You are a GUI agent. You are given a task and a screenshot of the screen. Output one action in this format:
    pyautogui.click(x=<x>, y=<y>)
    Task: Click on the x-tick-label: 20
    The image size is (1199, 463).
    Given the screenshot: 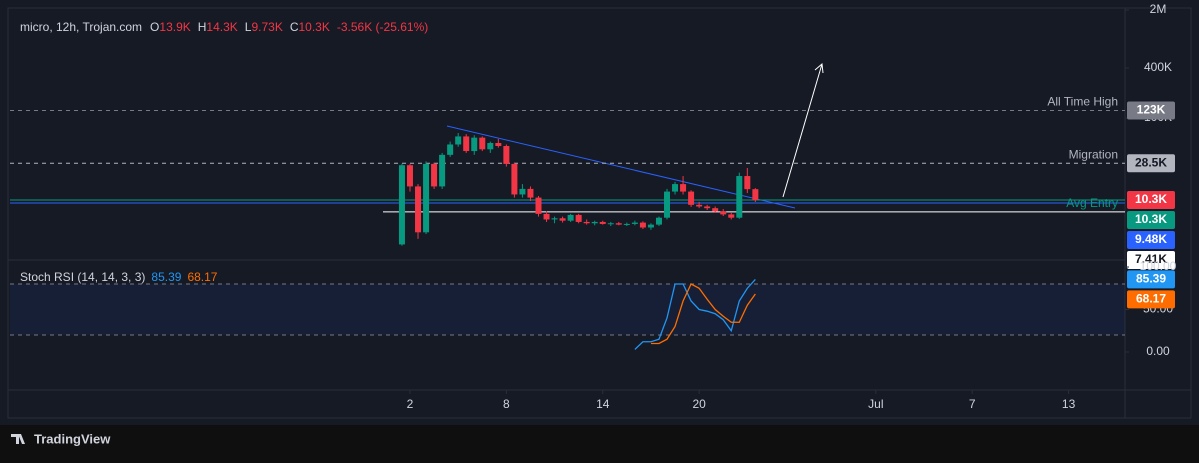 What is the action you would take?
    pyautogui.click(x=699, y=404)
    